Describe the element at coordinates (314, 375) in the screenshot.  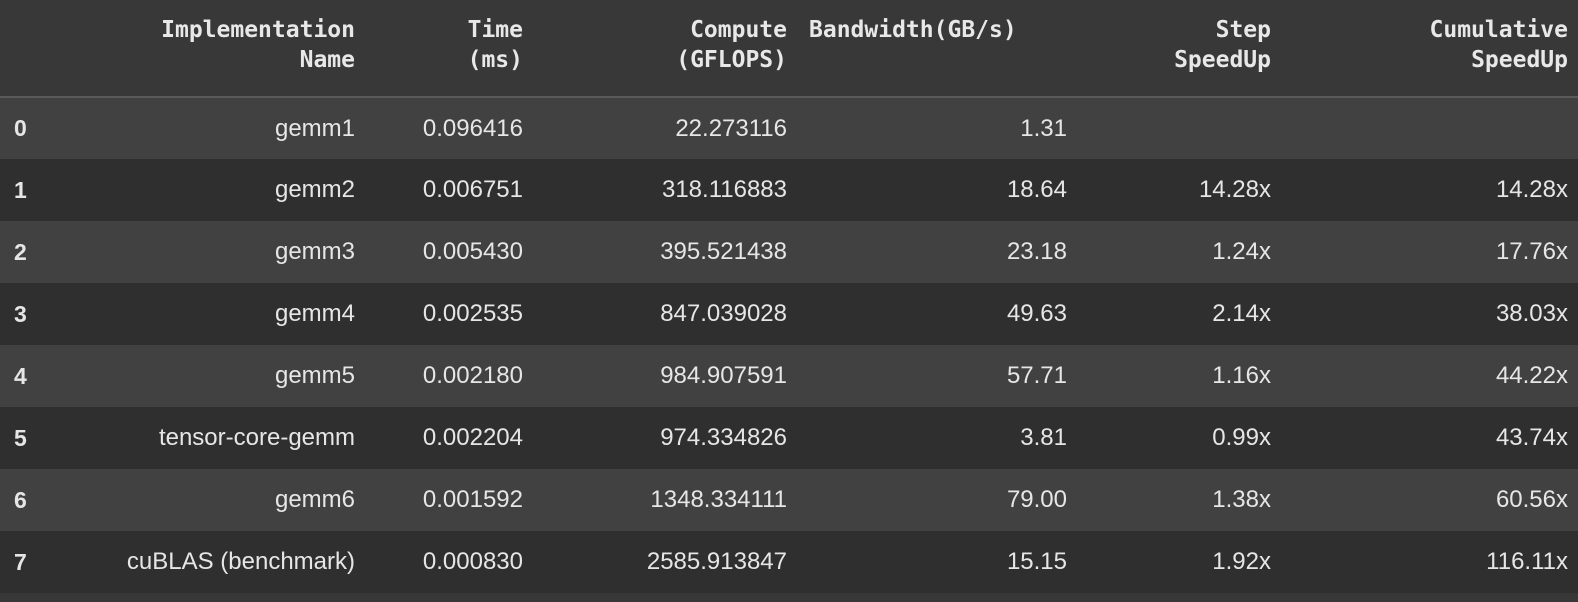
I see `cell-name: gemm5` at that location.